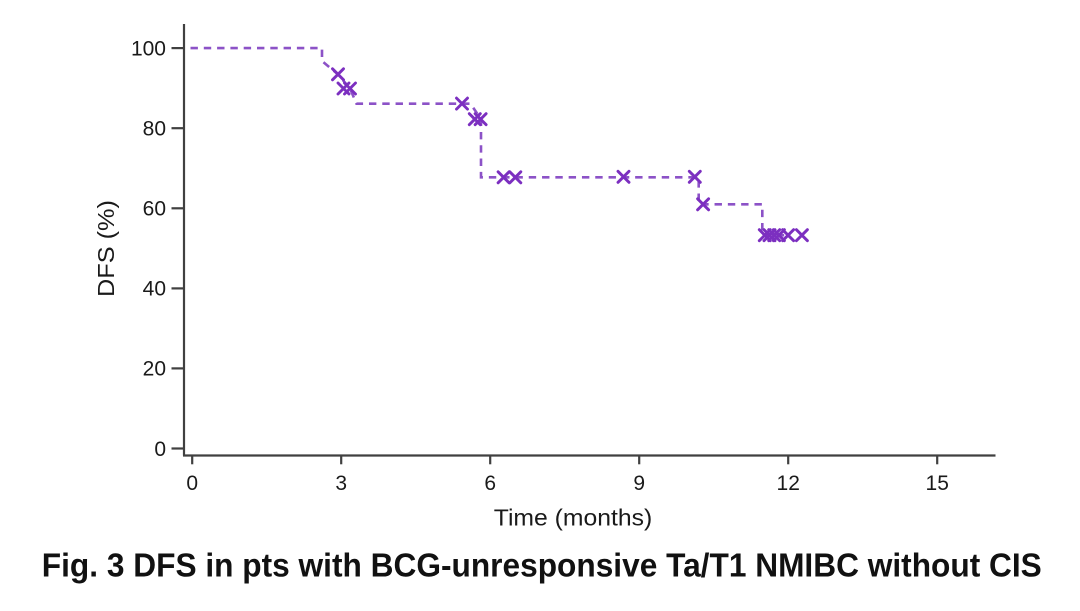 Image resolution: width=1080 pixels, height=611 pixels. I want to click on svg-text: 20, so click(154, 369).